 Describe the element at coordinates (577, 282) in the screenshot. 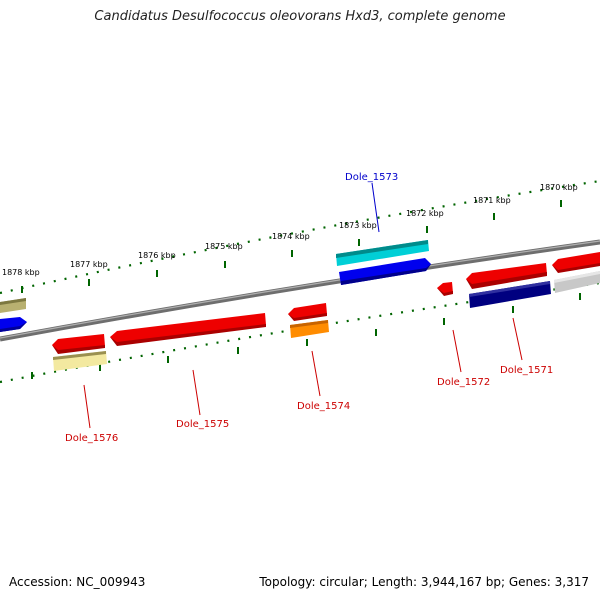

I see `feature-gray-far-right` at that location.